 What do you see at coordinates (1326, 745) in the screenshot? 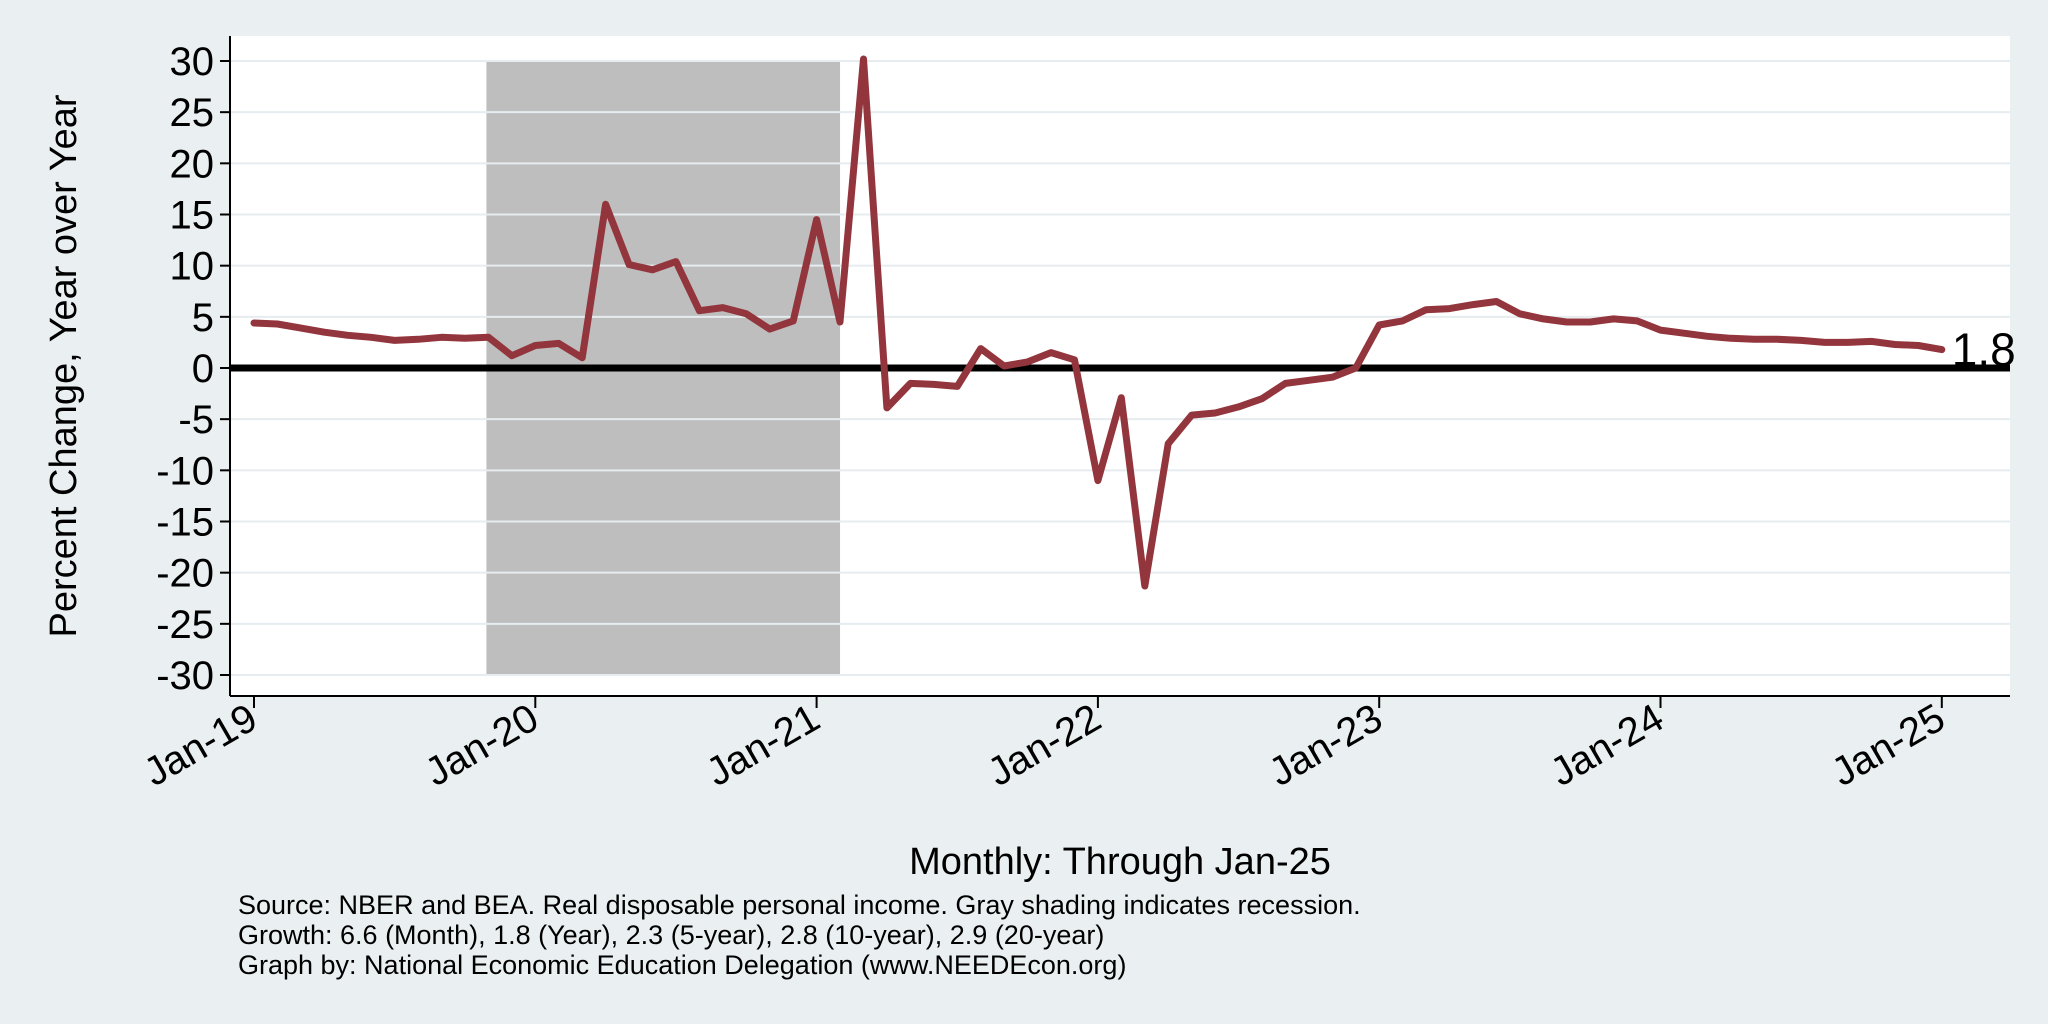
I see `x-tick-label: Jan-23` at bounding box center [1326, 745].